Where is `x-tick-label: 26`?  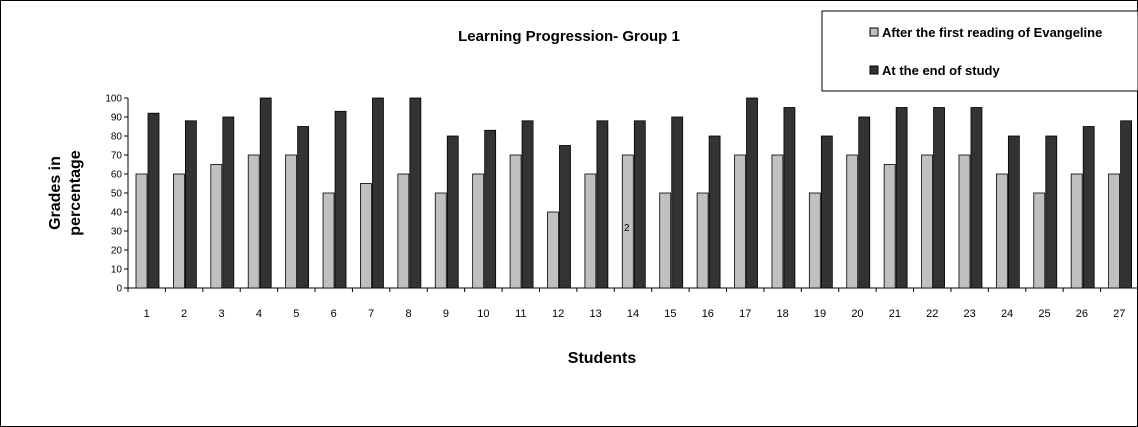
x-tick-label: 26 is located at coordinates (1082, 314).